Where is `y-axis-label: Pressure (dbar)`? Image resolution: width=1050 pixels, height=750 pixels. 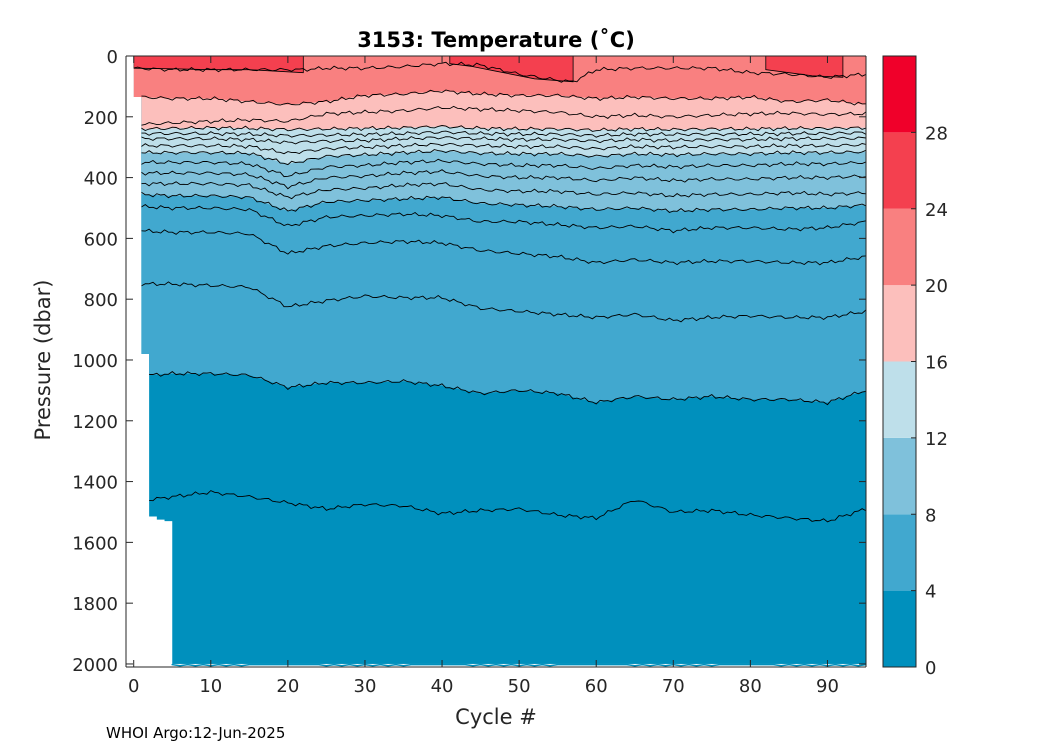 y-axis-label: Pressure (dbar) is located at coordinates (43, 360).